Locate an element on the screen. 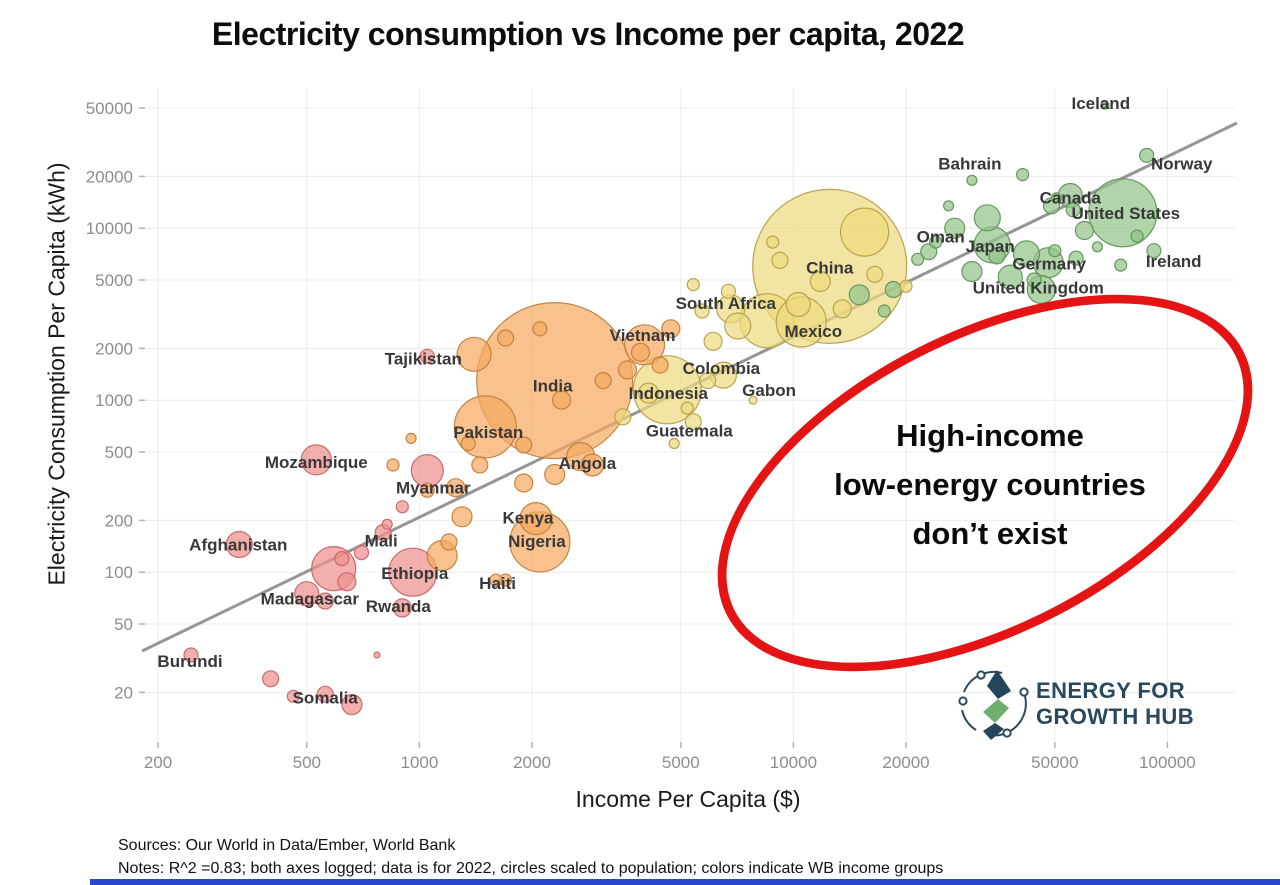 This screenshot has width=1280, height=885. country-label-tajikistan: Tajikistan is located at coordinates (423, 358).